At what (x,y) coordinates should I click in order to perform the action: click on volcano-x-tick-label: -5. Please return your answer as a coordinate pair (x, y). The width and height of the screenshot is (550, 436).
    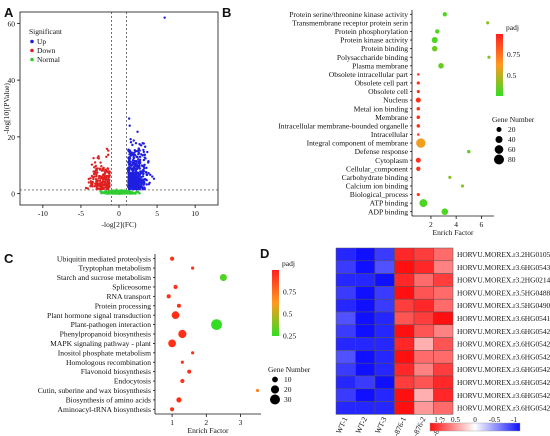
    Looking at the image, I should click on (81, 213).